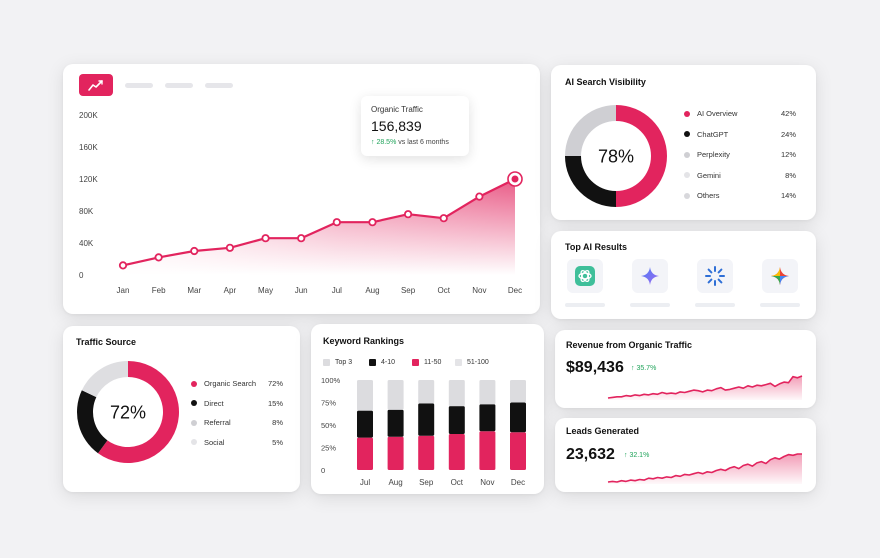 Image resolution: width=880 pixels, height=558 pixels. What do you see at coordinates (478, 362) in the screenshot?
I see `legend-label: 51-100` at bounding box center [478, 362].